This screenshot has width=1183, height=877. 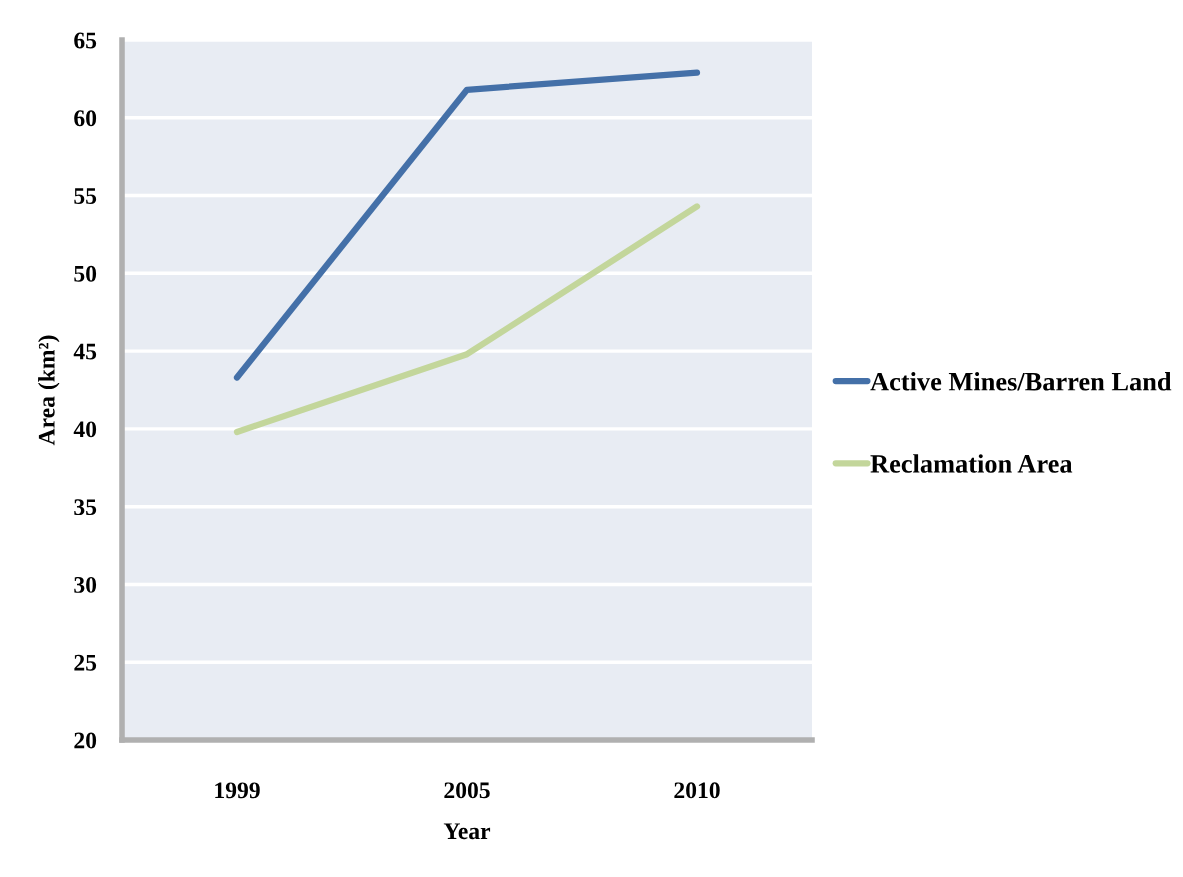 I want to click on legend-label: Active Mines/Barren Land, so click(x=1021, y=381).